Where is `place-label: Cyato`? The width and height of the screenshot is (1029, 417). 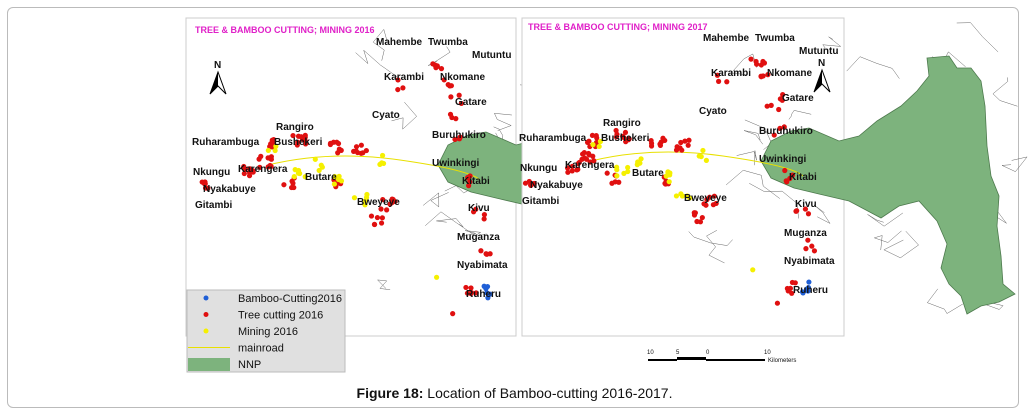
place-label: Cyato is located at coordinates (386, 115).